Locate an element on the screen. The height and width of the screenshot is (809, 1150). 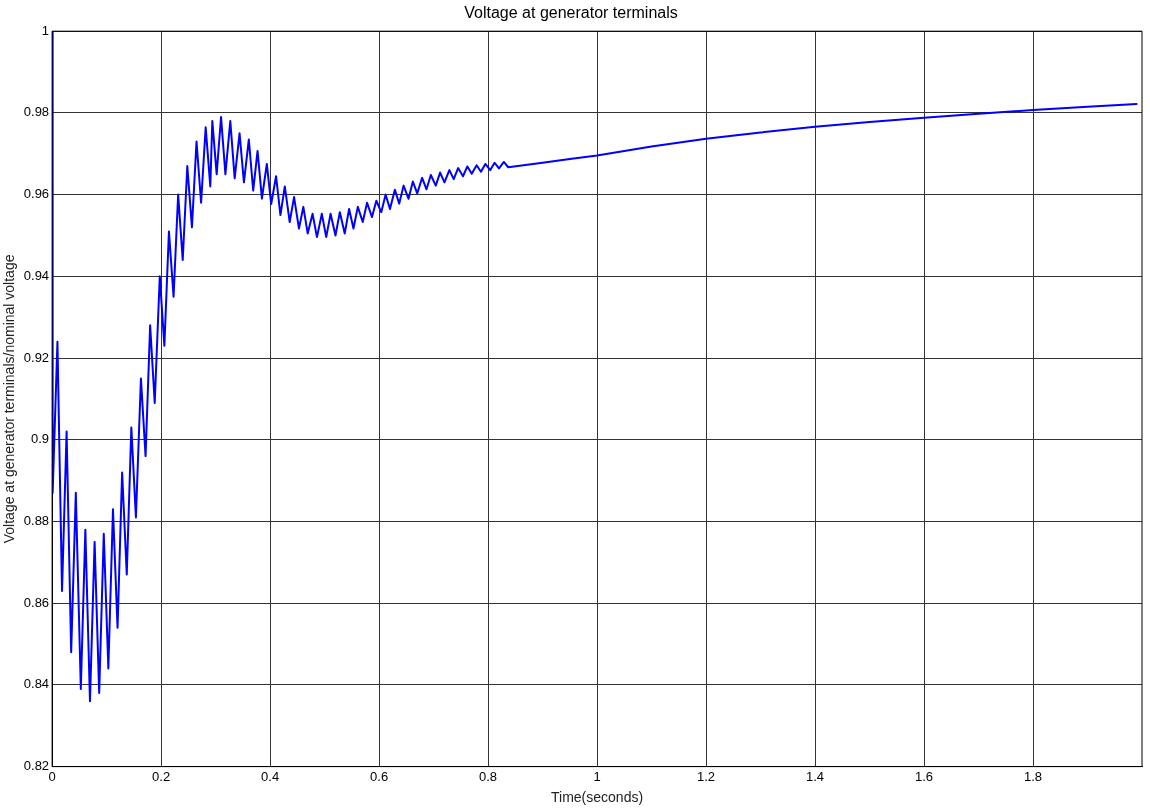
x-tick-label: 0.2 is located at coordinates (161, 776).